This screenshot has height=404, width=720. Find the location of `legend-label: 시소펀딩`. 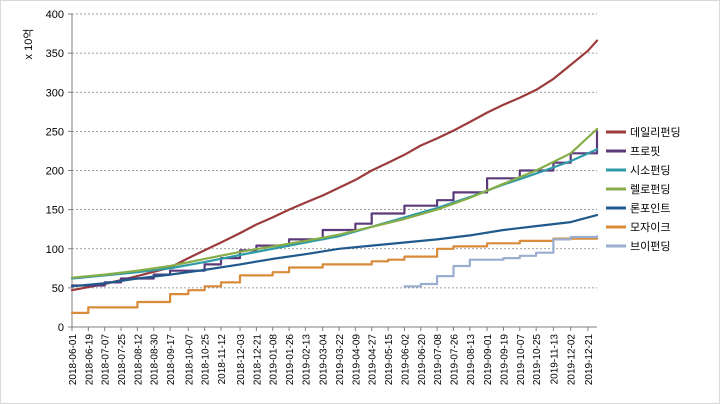

legend-label: 시소펀딩 is located at coordinates (650, 170).